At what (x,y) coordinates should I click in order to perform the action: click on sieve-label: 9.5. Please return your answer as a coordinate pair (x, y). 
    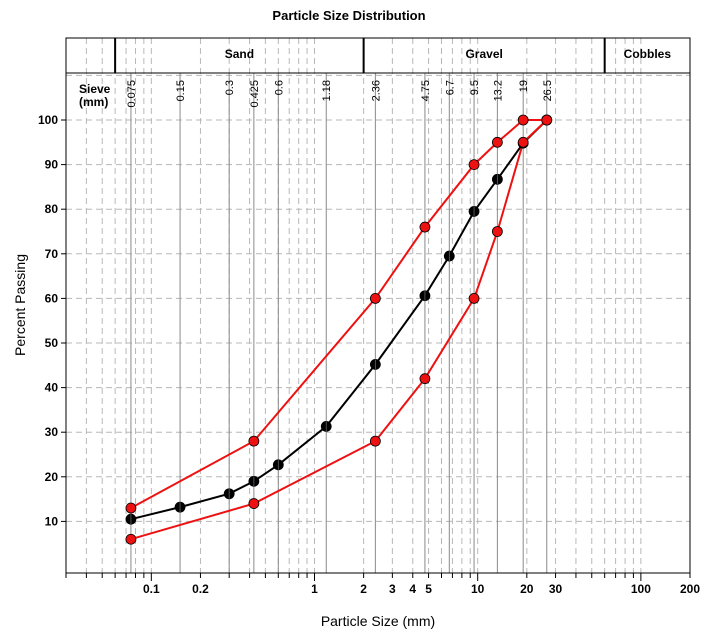
    Looking at the image, I should click on (475, 87).